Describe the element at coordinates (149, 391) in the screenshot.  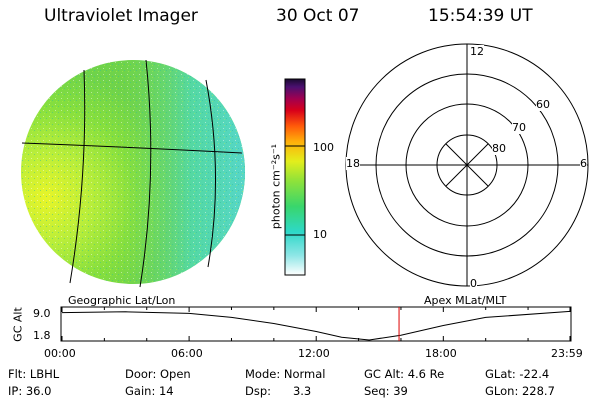
I see `info-gain: Gain: 14` at that location.